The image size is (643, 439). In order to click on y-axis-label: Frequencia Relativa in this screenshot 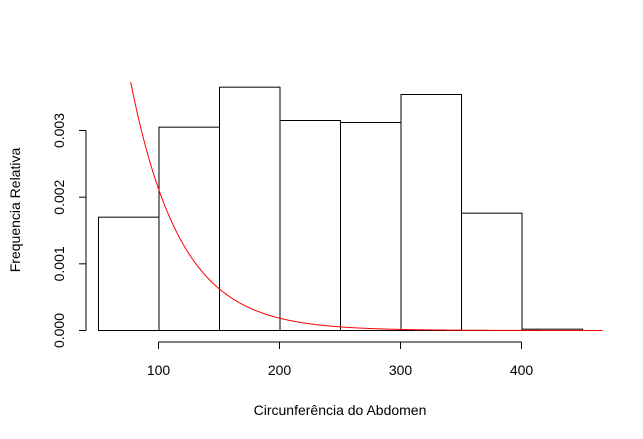, I will do `click(15, 210)`.